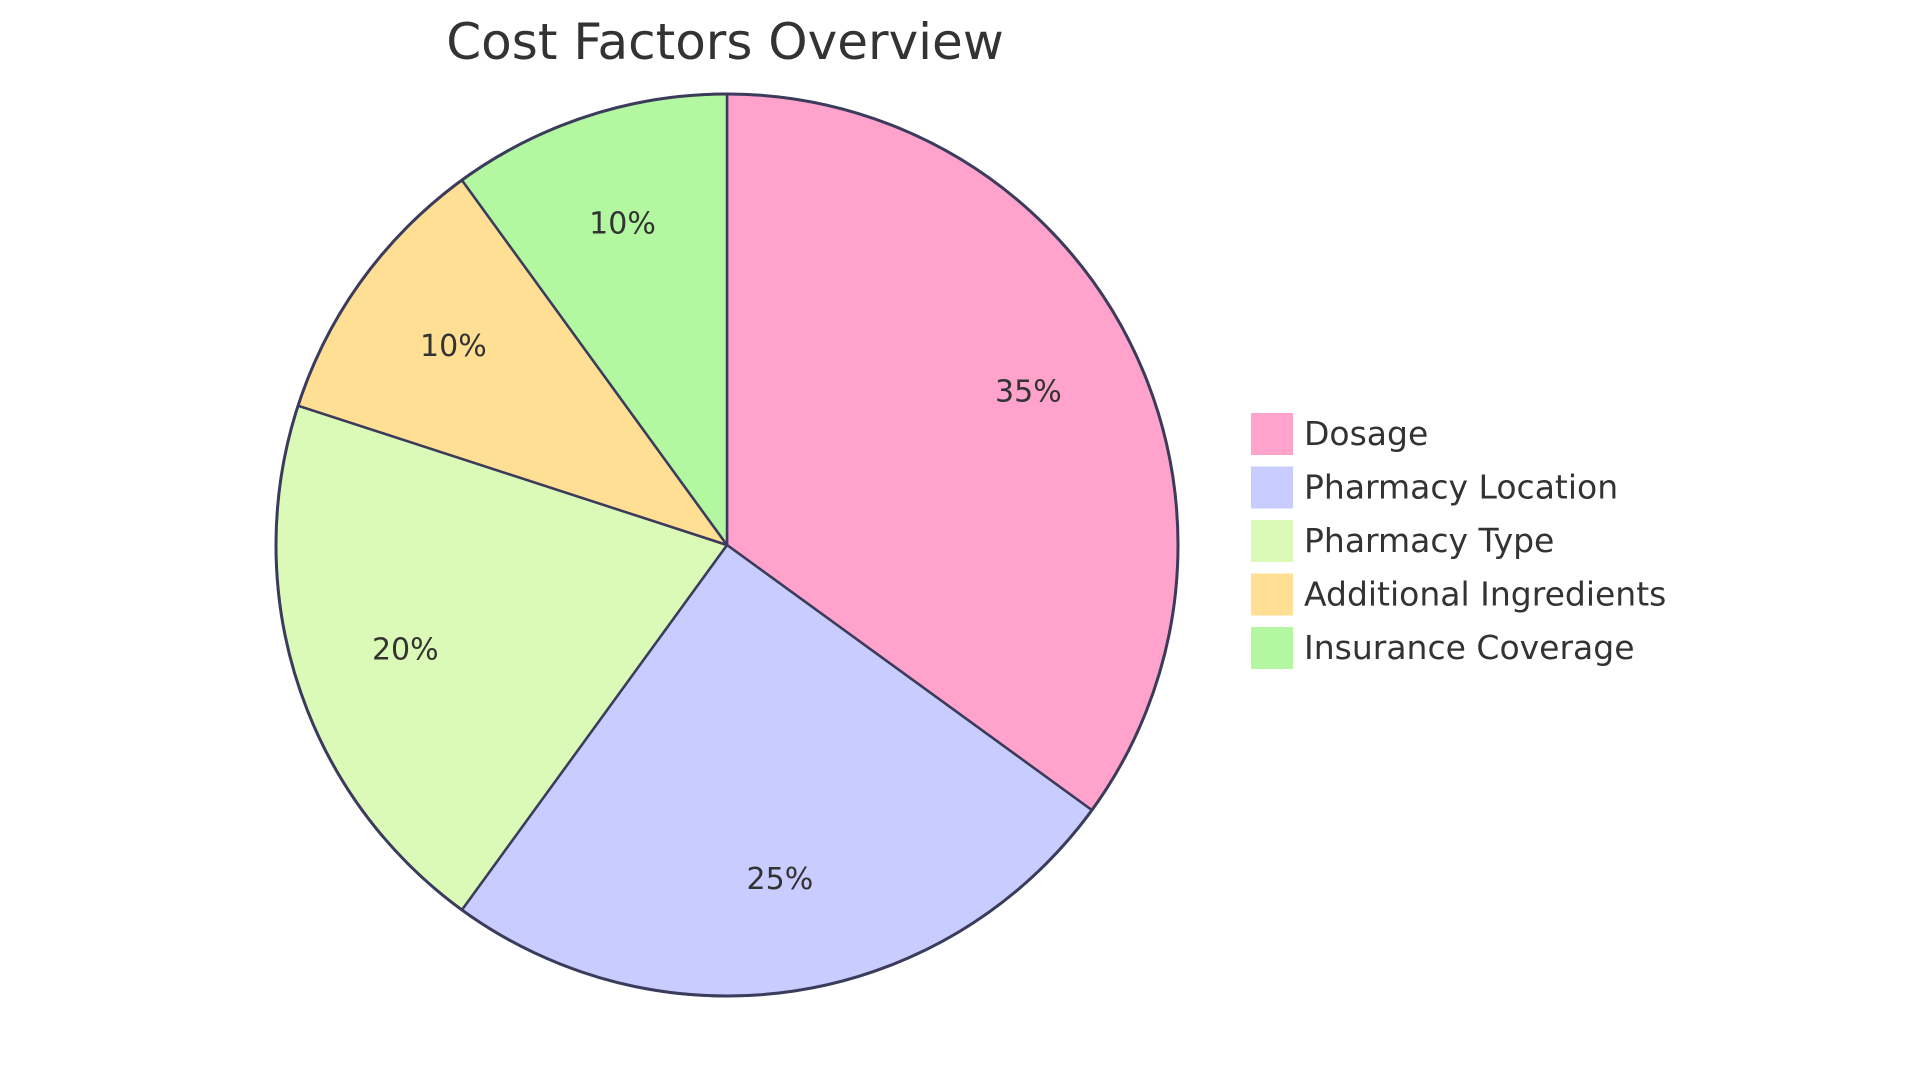 This screenshot has width=1920, height=1083. What do you see at coordinates (1272, 594) in the screenshot?
I see `legend-swatch-additional-ingredients` at bounding box center [1272, 594].